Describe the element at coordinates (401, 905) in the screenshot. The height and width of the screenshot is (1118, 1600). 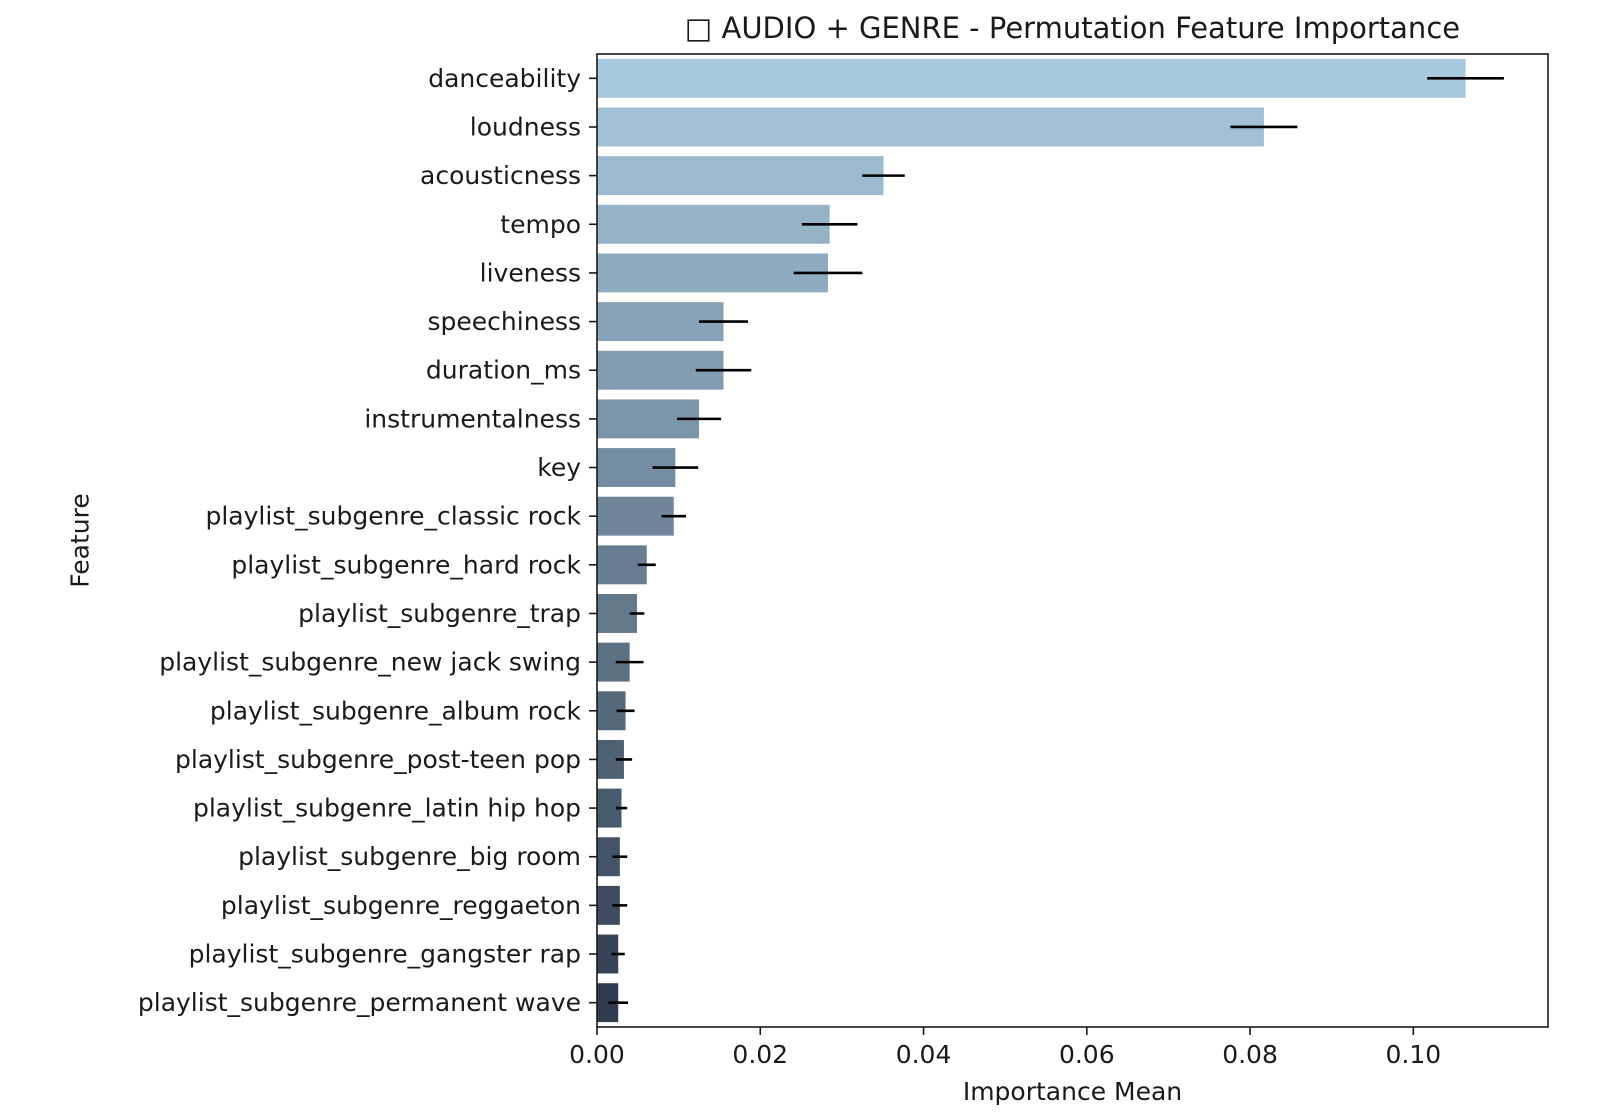
I see `y-tick-label-17: playlist_subgenre_reggaeton` at that location.